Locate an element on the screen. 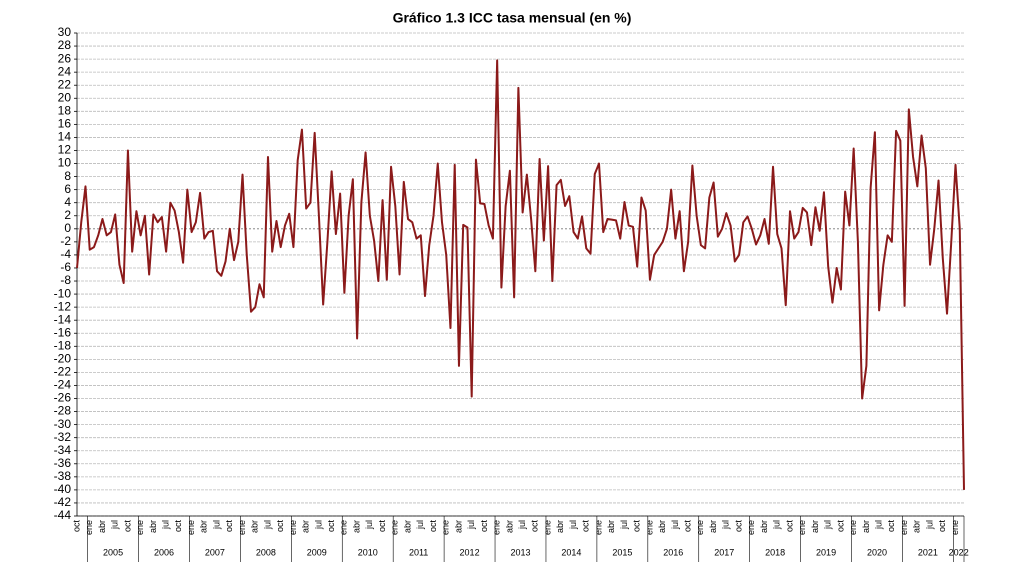 This screenshot has width=1024, height=576. year-label: 2011 is located at coordinates (418, 552).